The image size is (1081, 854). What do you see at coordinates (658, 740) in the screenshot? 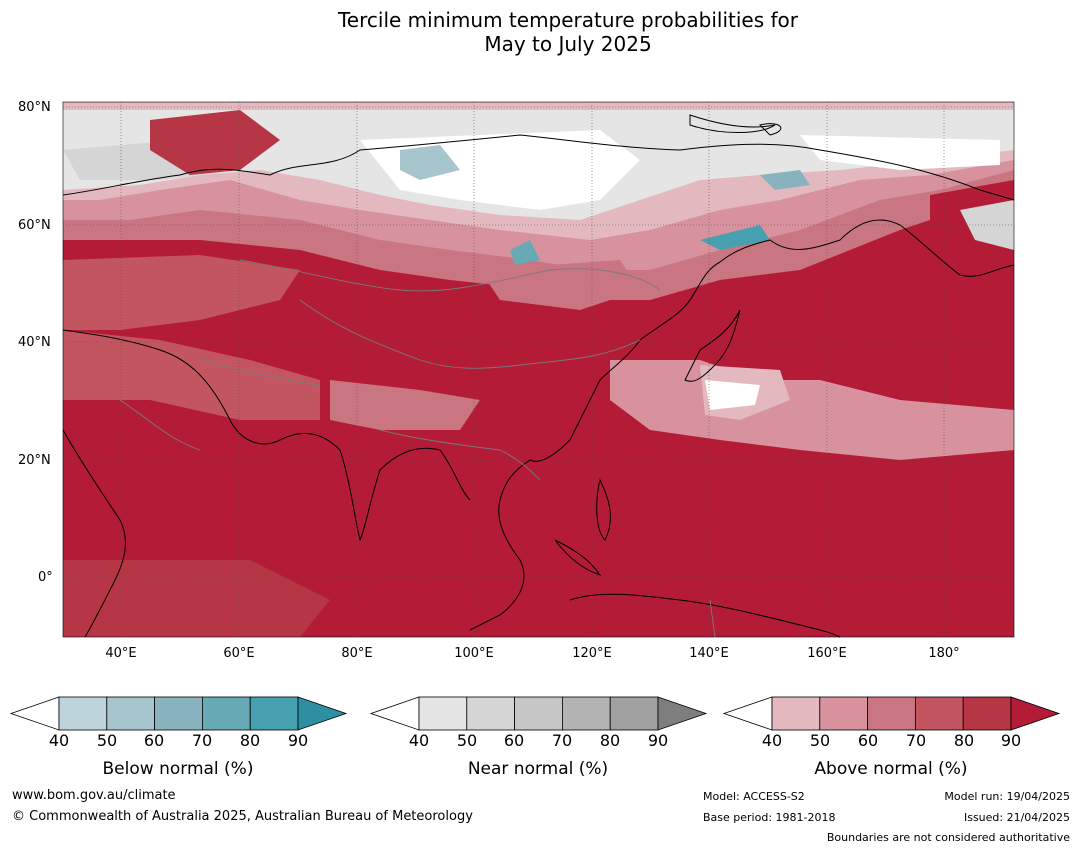
I see `near-tick-90: 90` at bounding box center [658, 740].